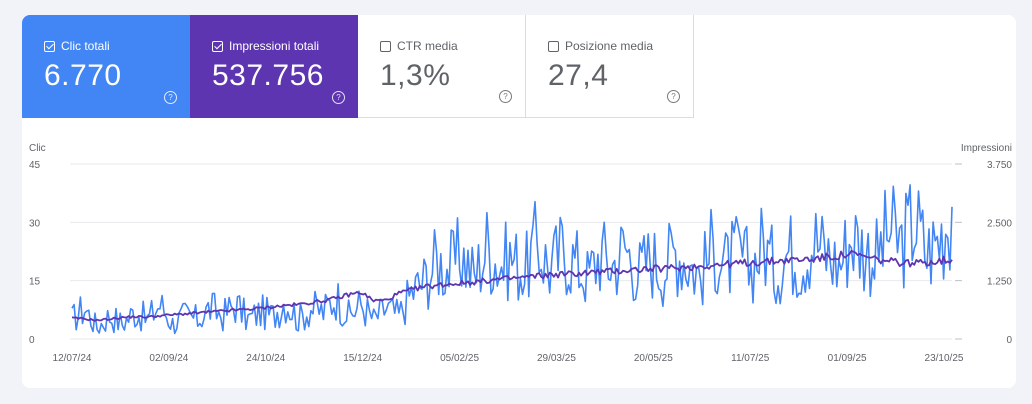  Describe the element at coordinates (32, 340) in the screenshot. I see `y-left-tick-label: 0` at that location.